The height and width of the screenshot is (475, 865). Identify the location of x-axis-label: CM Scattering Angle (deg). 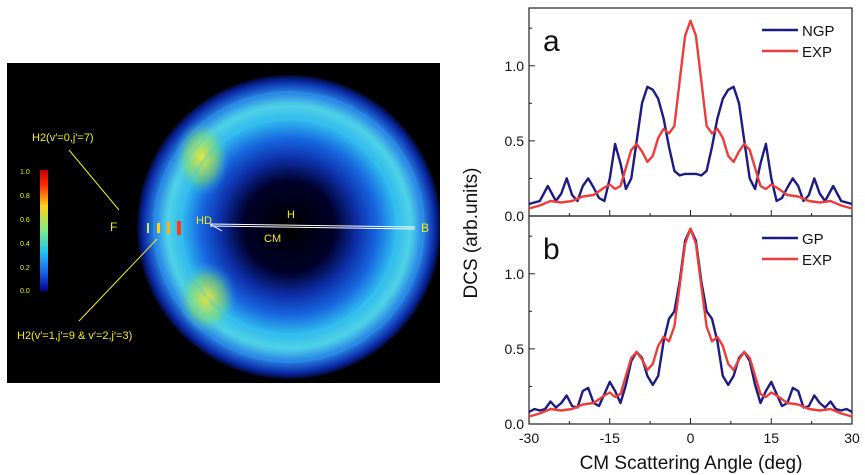
(691, 463).